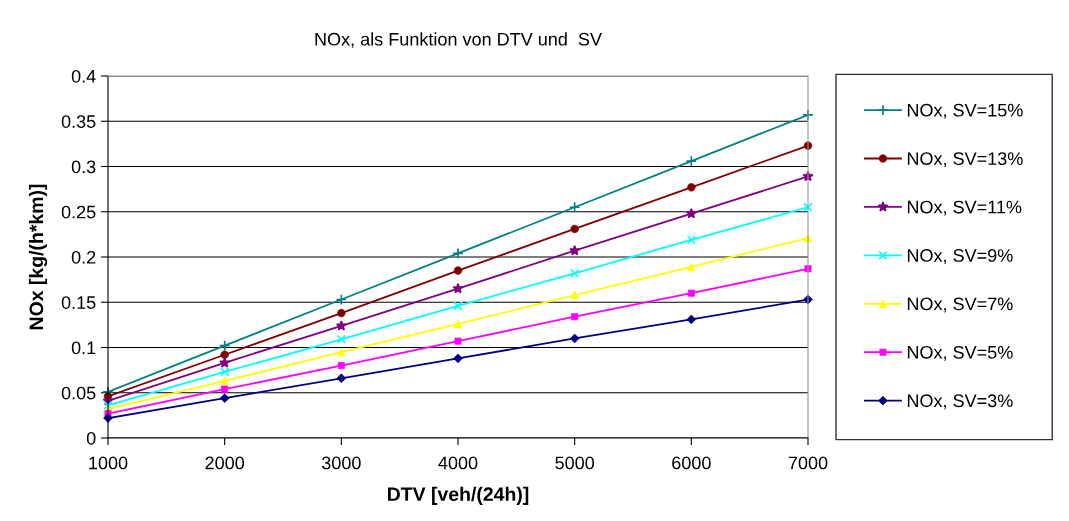 This screenshot has height=521, width=1069. What do you see at coordinates (341, 463) in the screenshot?
I see `x-tick-label: 3000` at bounding box center [341, 463].